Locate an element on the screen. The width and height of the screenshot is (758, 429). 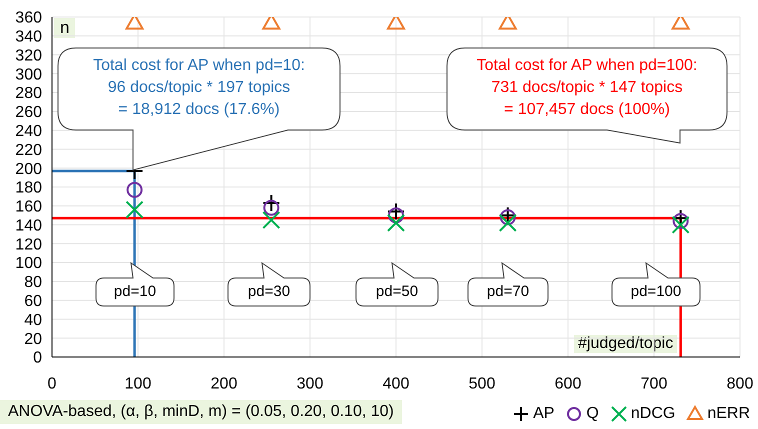
annotation: Total cost for AP when pd=10: 96 docs/topic * 197 topics = 18,912 docs (17.6%) is located at coordinates (199, 88).